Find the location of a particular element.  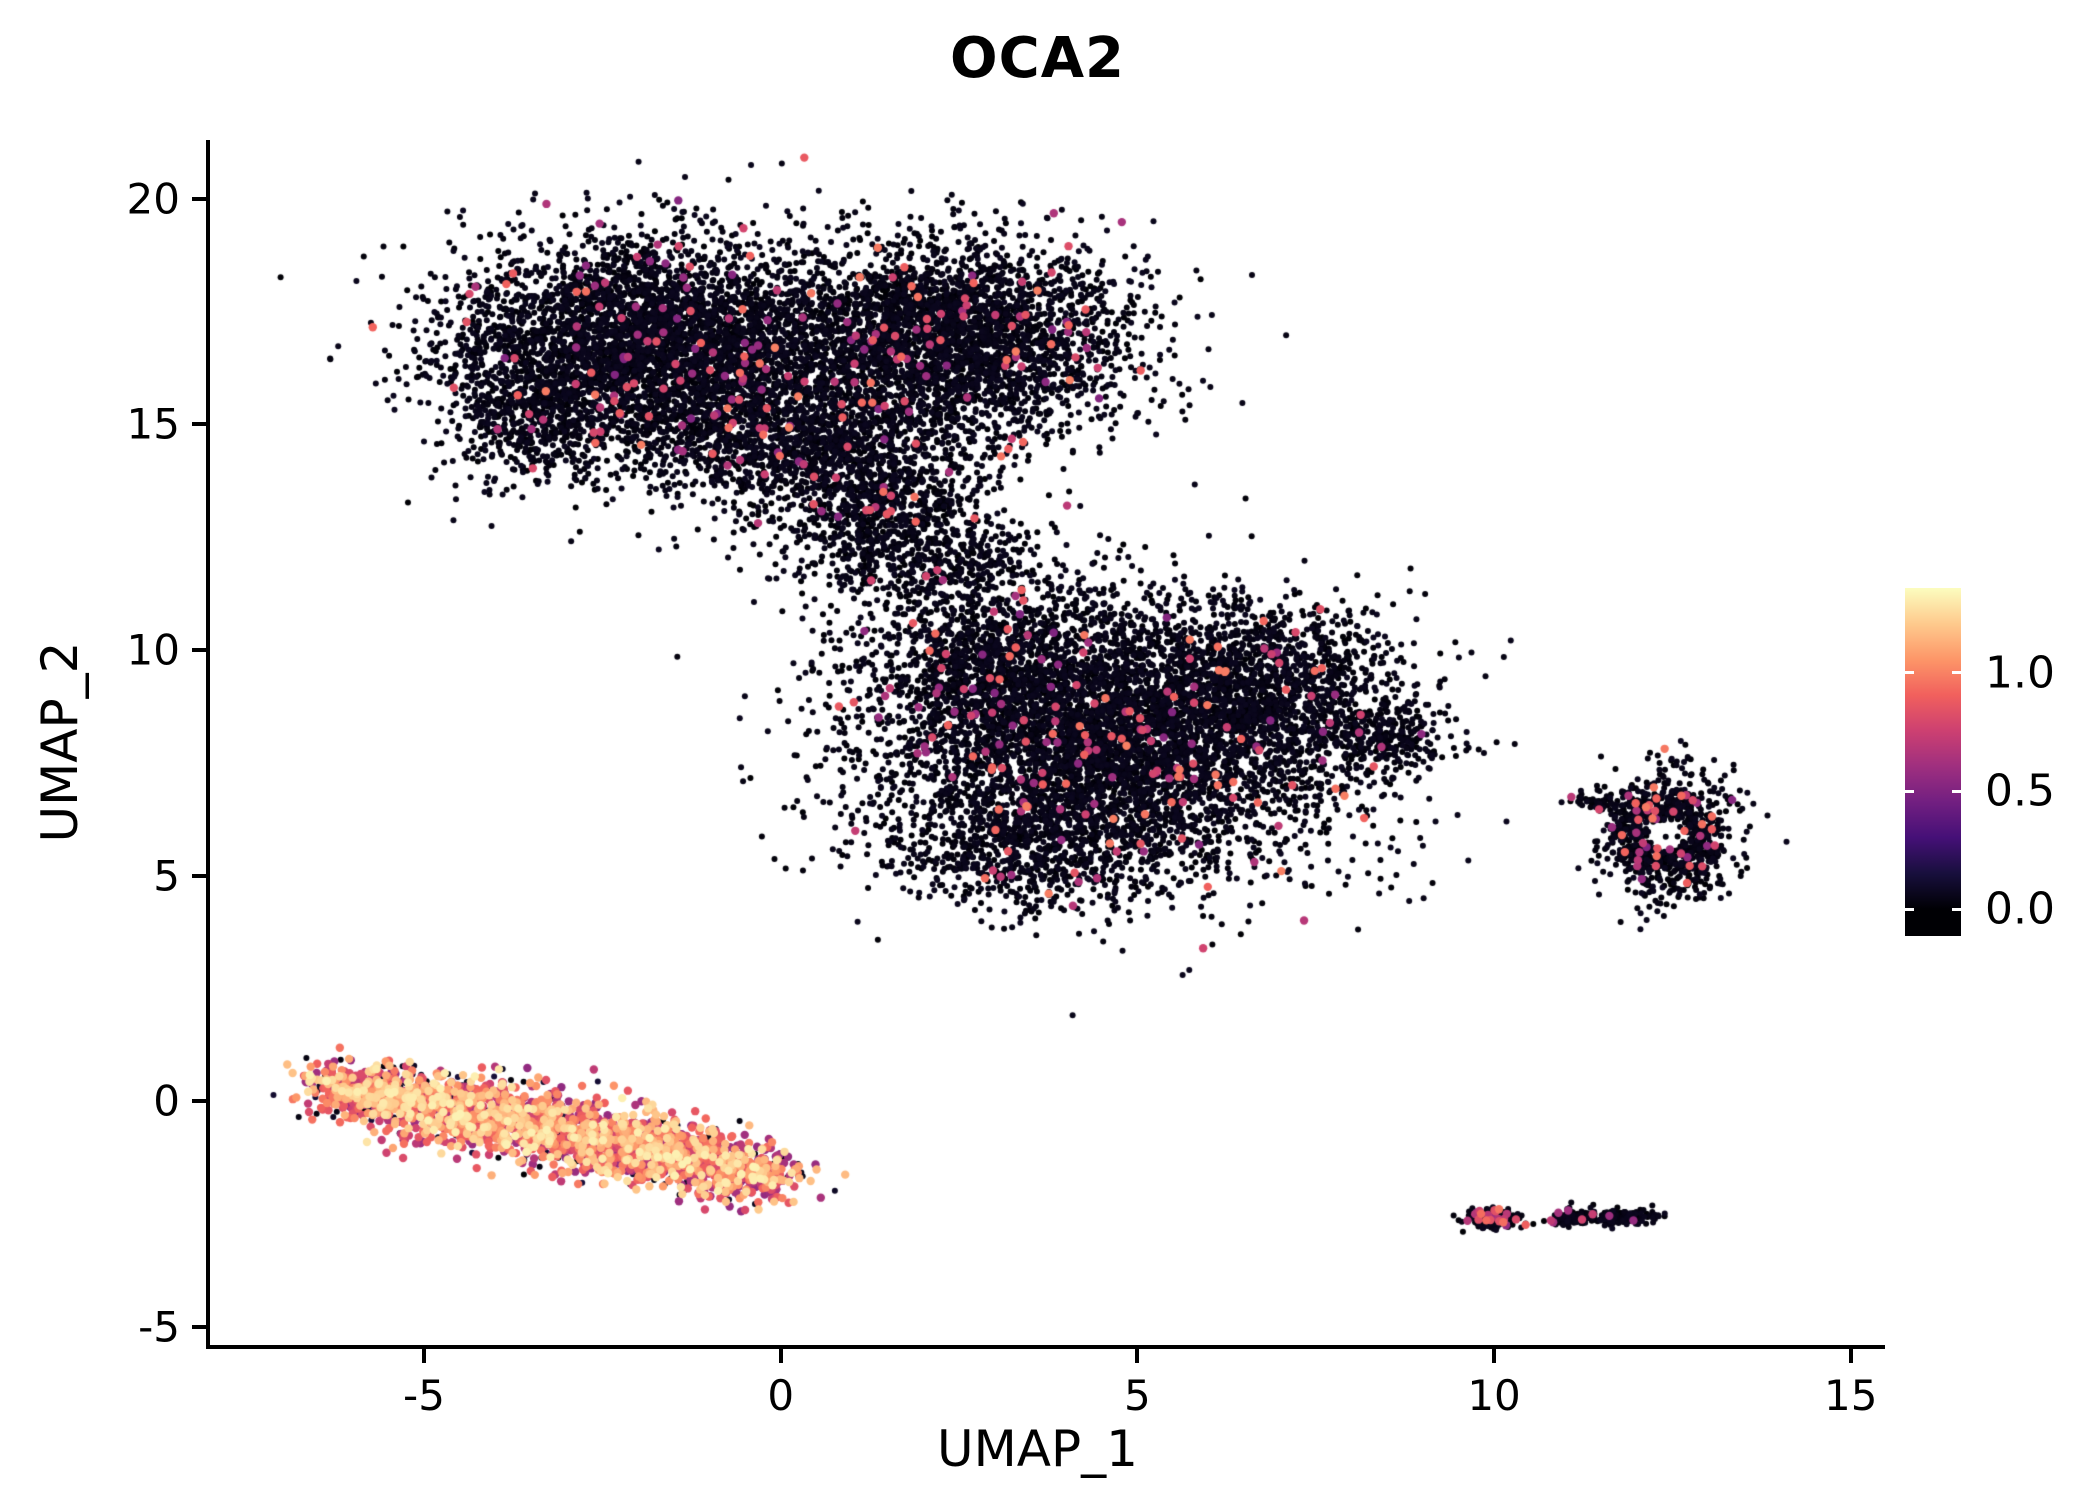

colorbar-tick-label: 0.0 is located at coordinates (2020, 909).